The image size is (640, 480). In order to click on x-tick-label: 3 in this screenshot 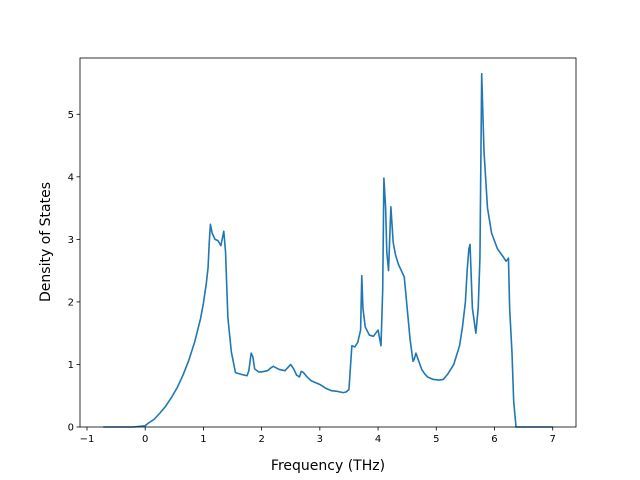, I will do `click(320, 439)`.